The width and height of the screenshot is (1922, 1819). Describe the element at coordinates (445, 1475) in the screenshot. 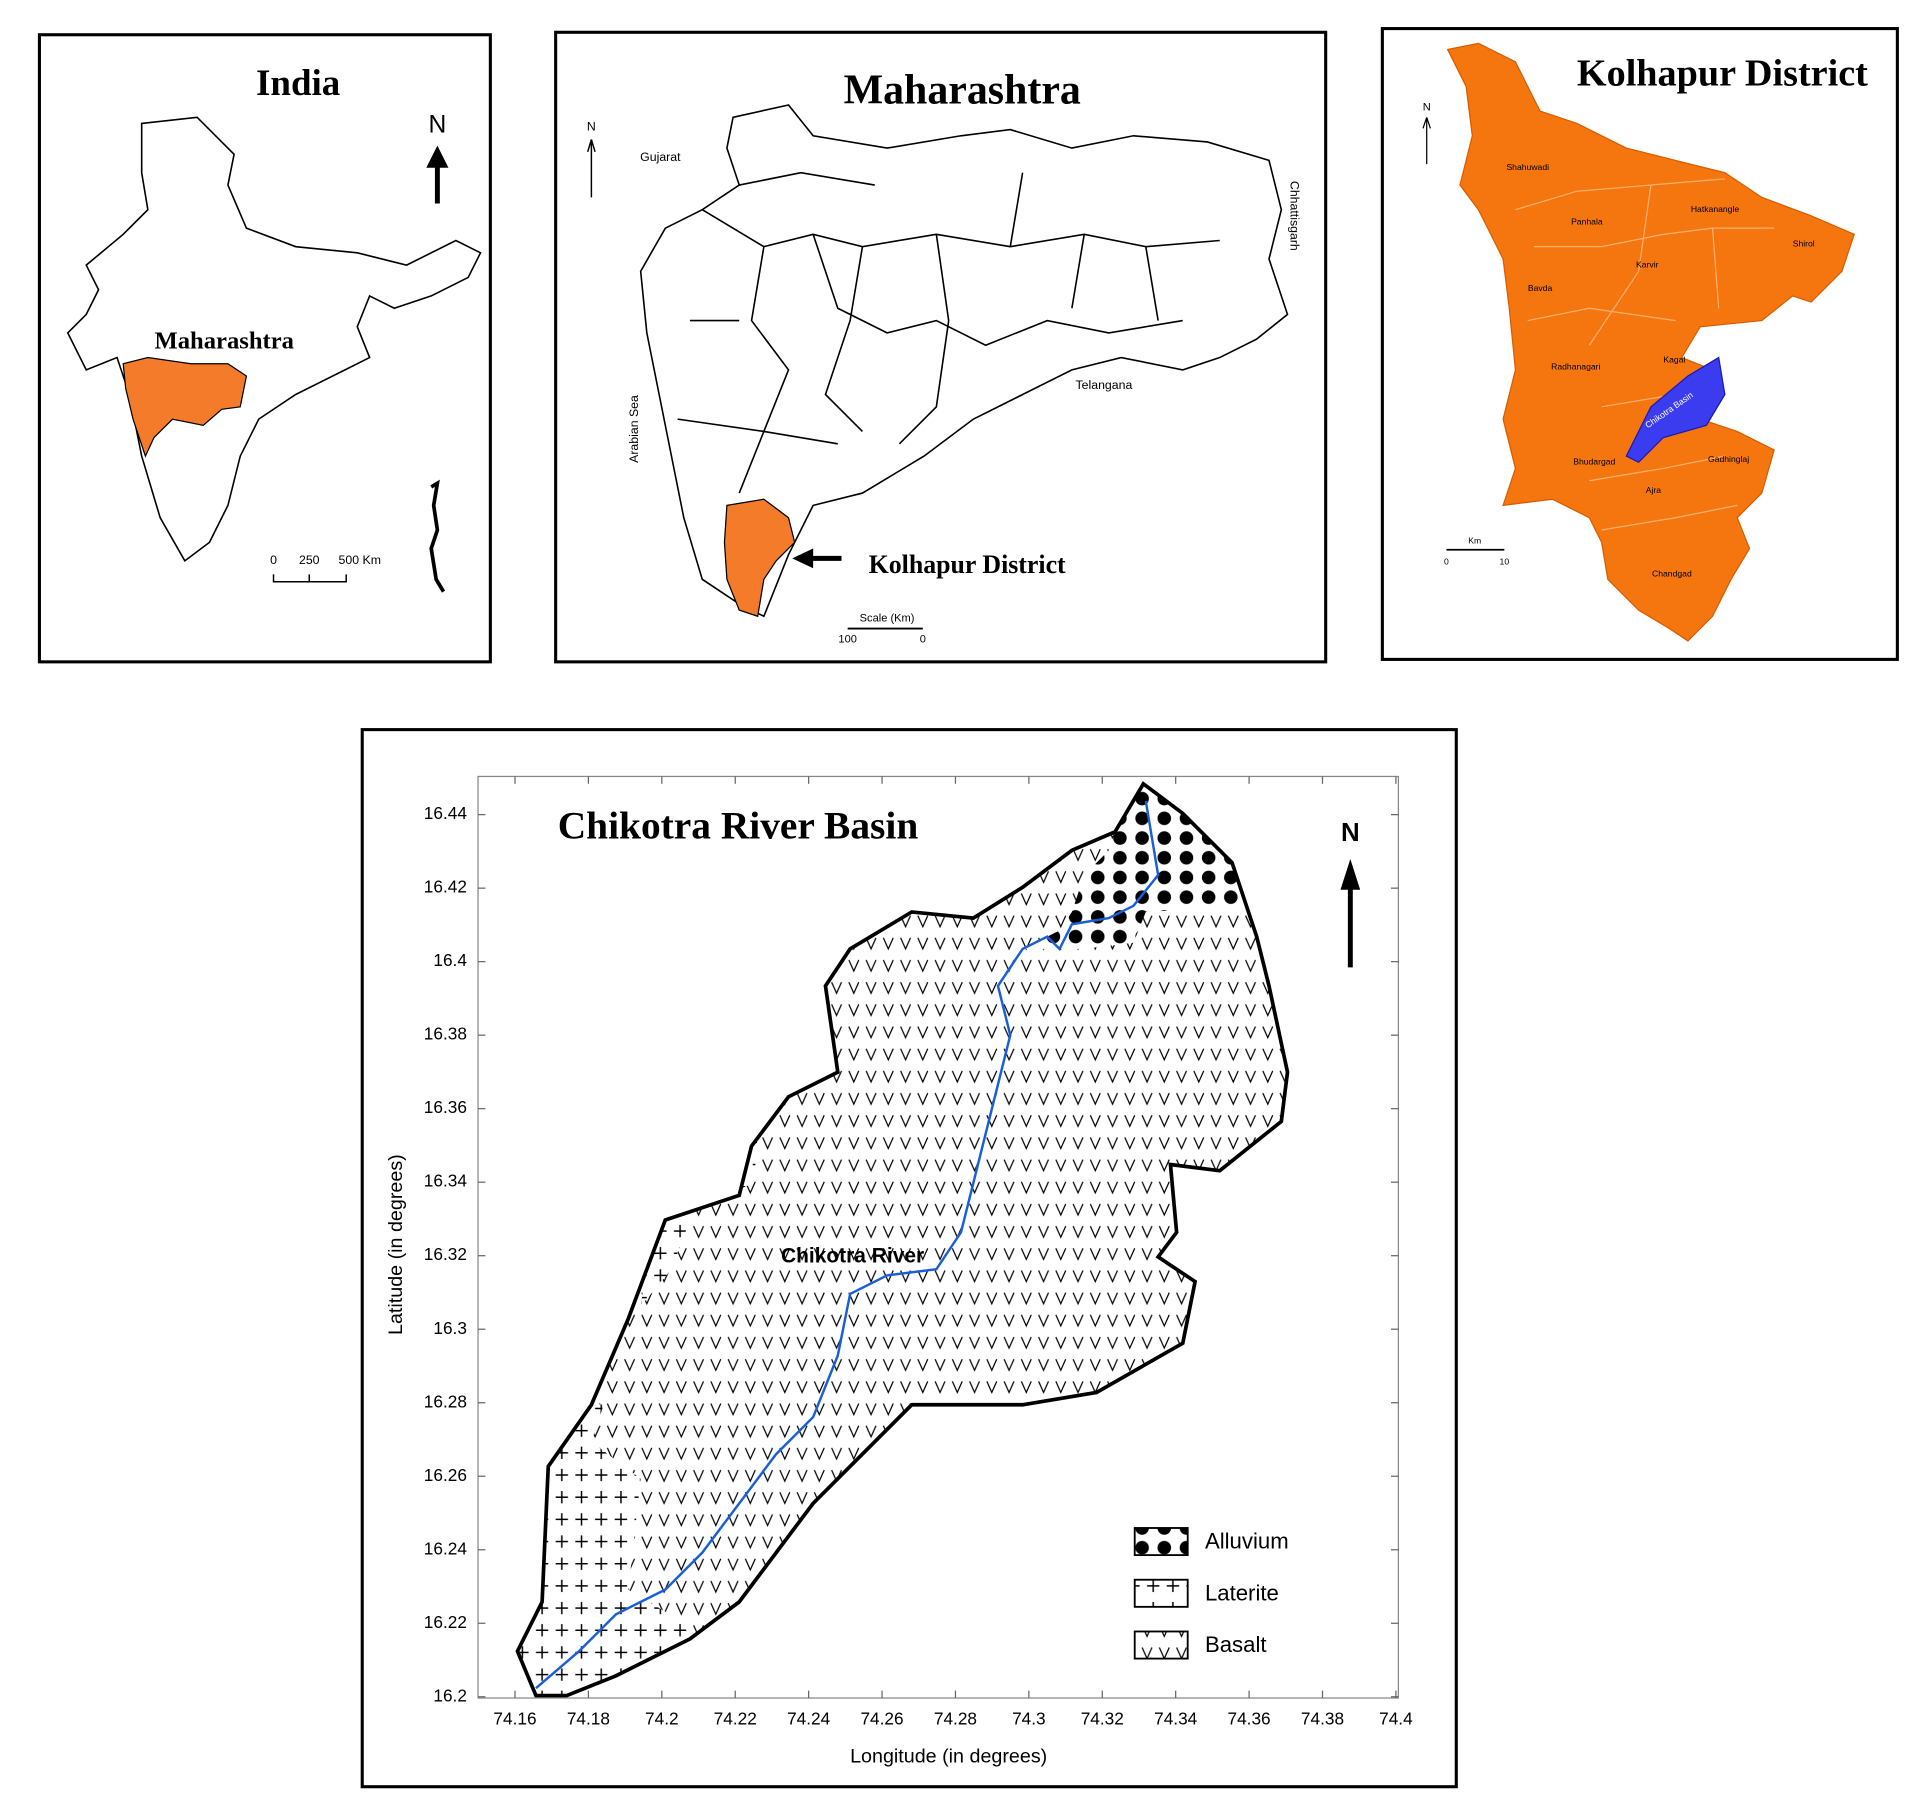

I see `y-tick-label: 16.26` at that location.